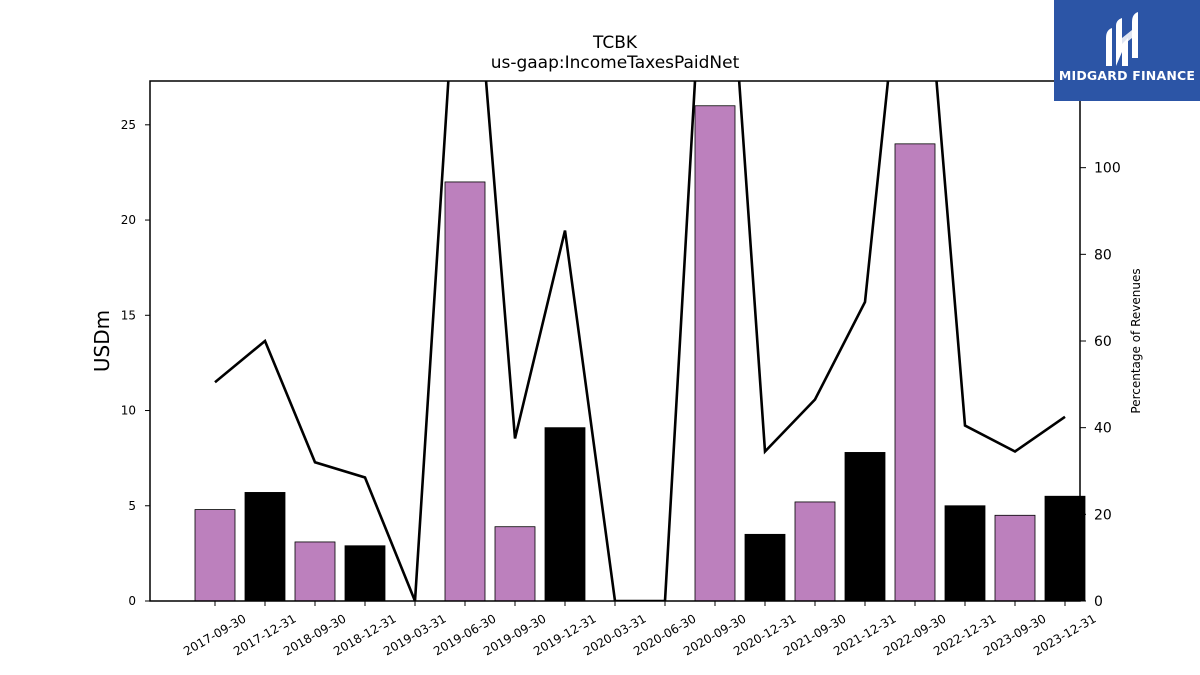  I want to click on y2-tick-label: 60, so click(1103, 342).